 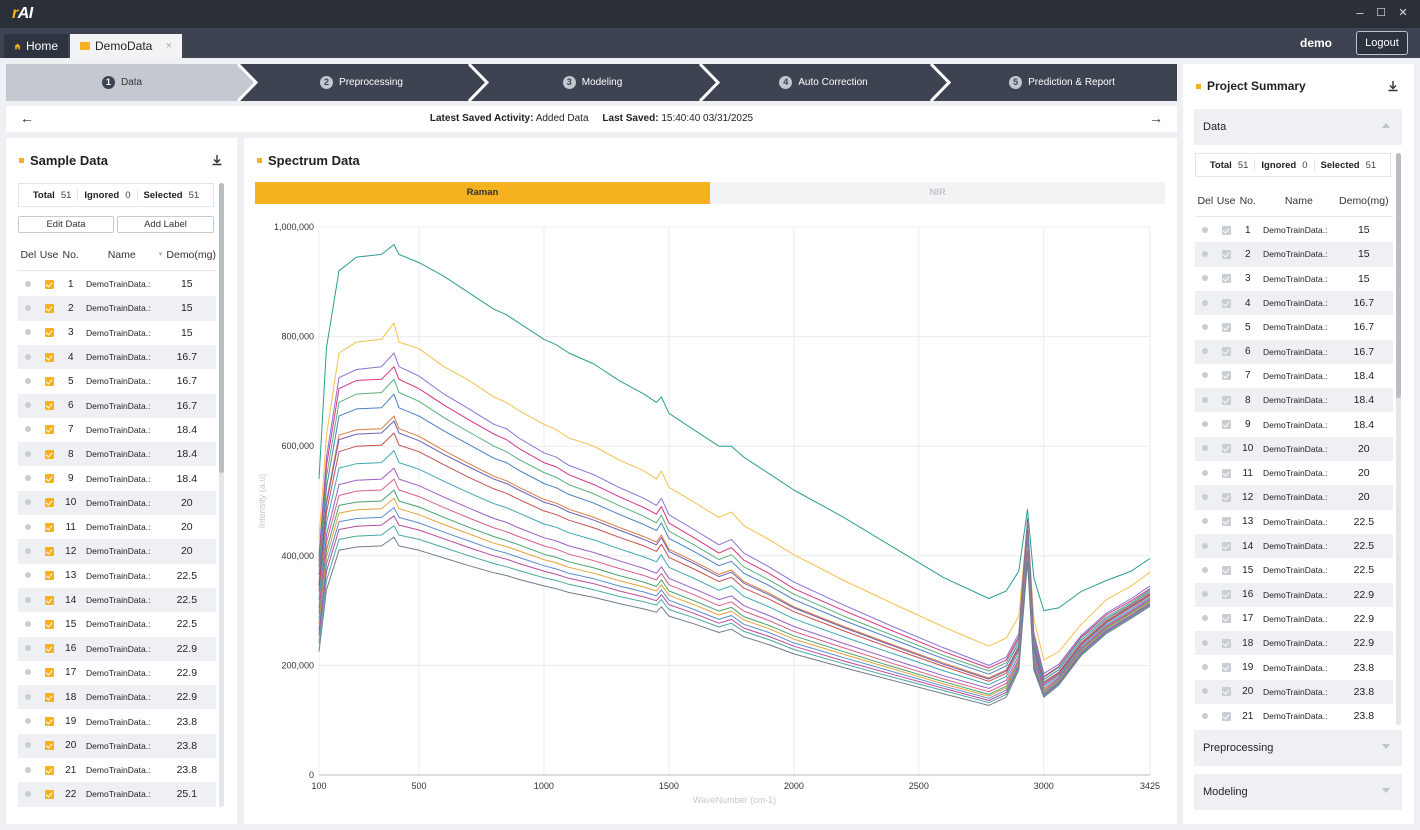 I want to click on summary-download-icon, so click(x=1393, y=86).